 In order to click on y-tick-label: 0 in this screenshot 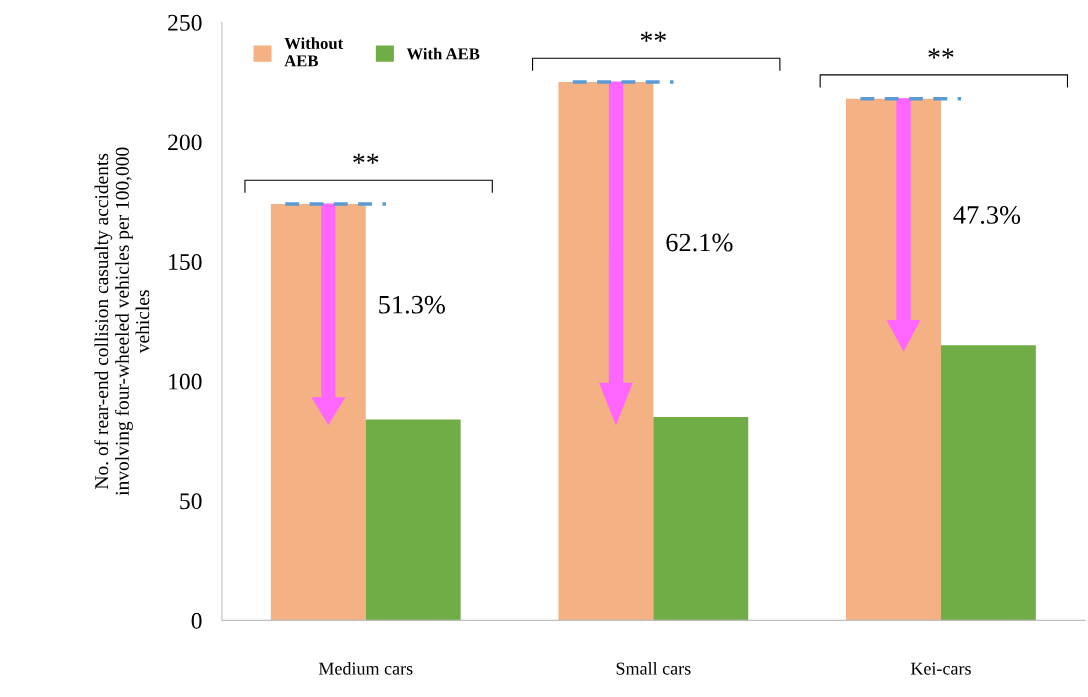, I will do `click(196, 620)`.